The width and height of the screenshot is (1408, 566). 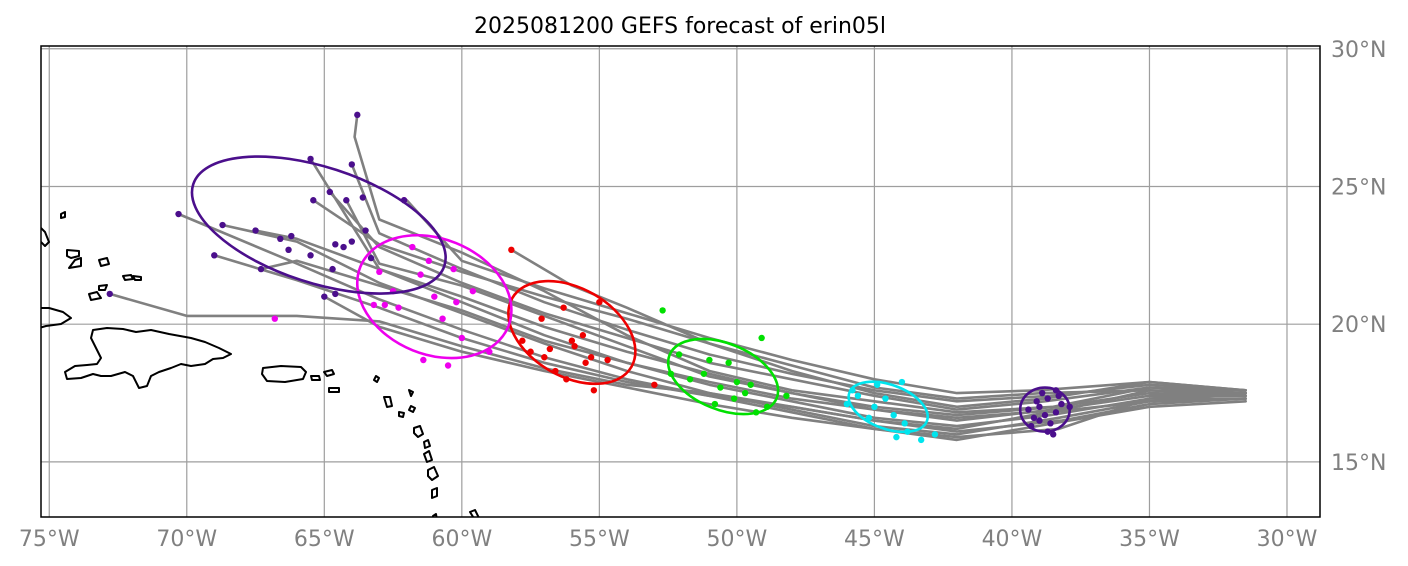 I want to click on point-group-cyan, so click(x=891, y=411).